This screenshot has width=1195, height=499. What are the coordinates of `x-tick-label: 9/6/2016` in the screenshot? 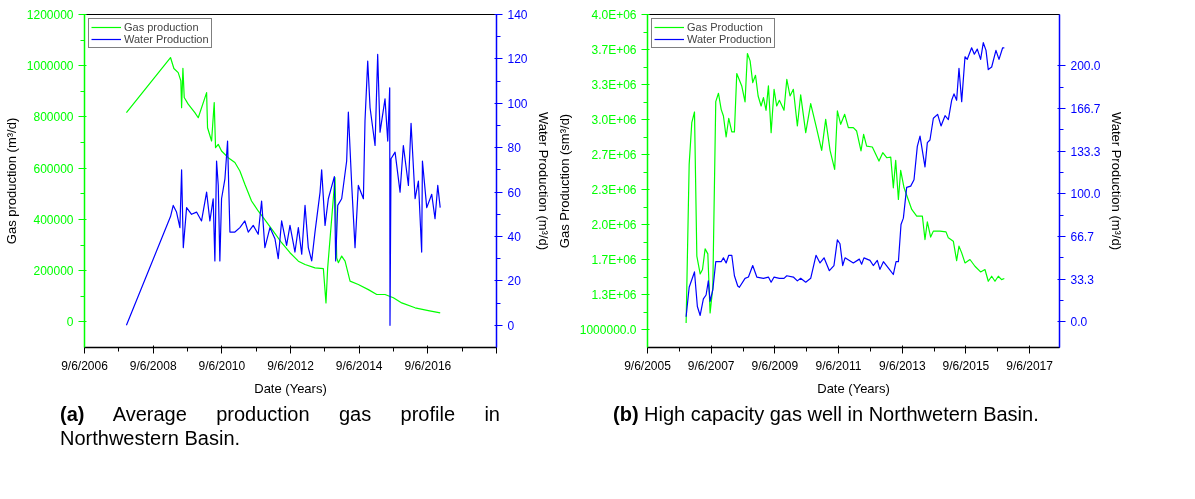 It's located at (428, 365).